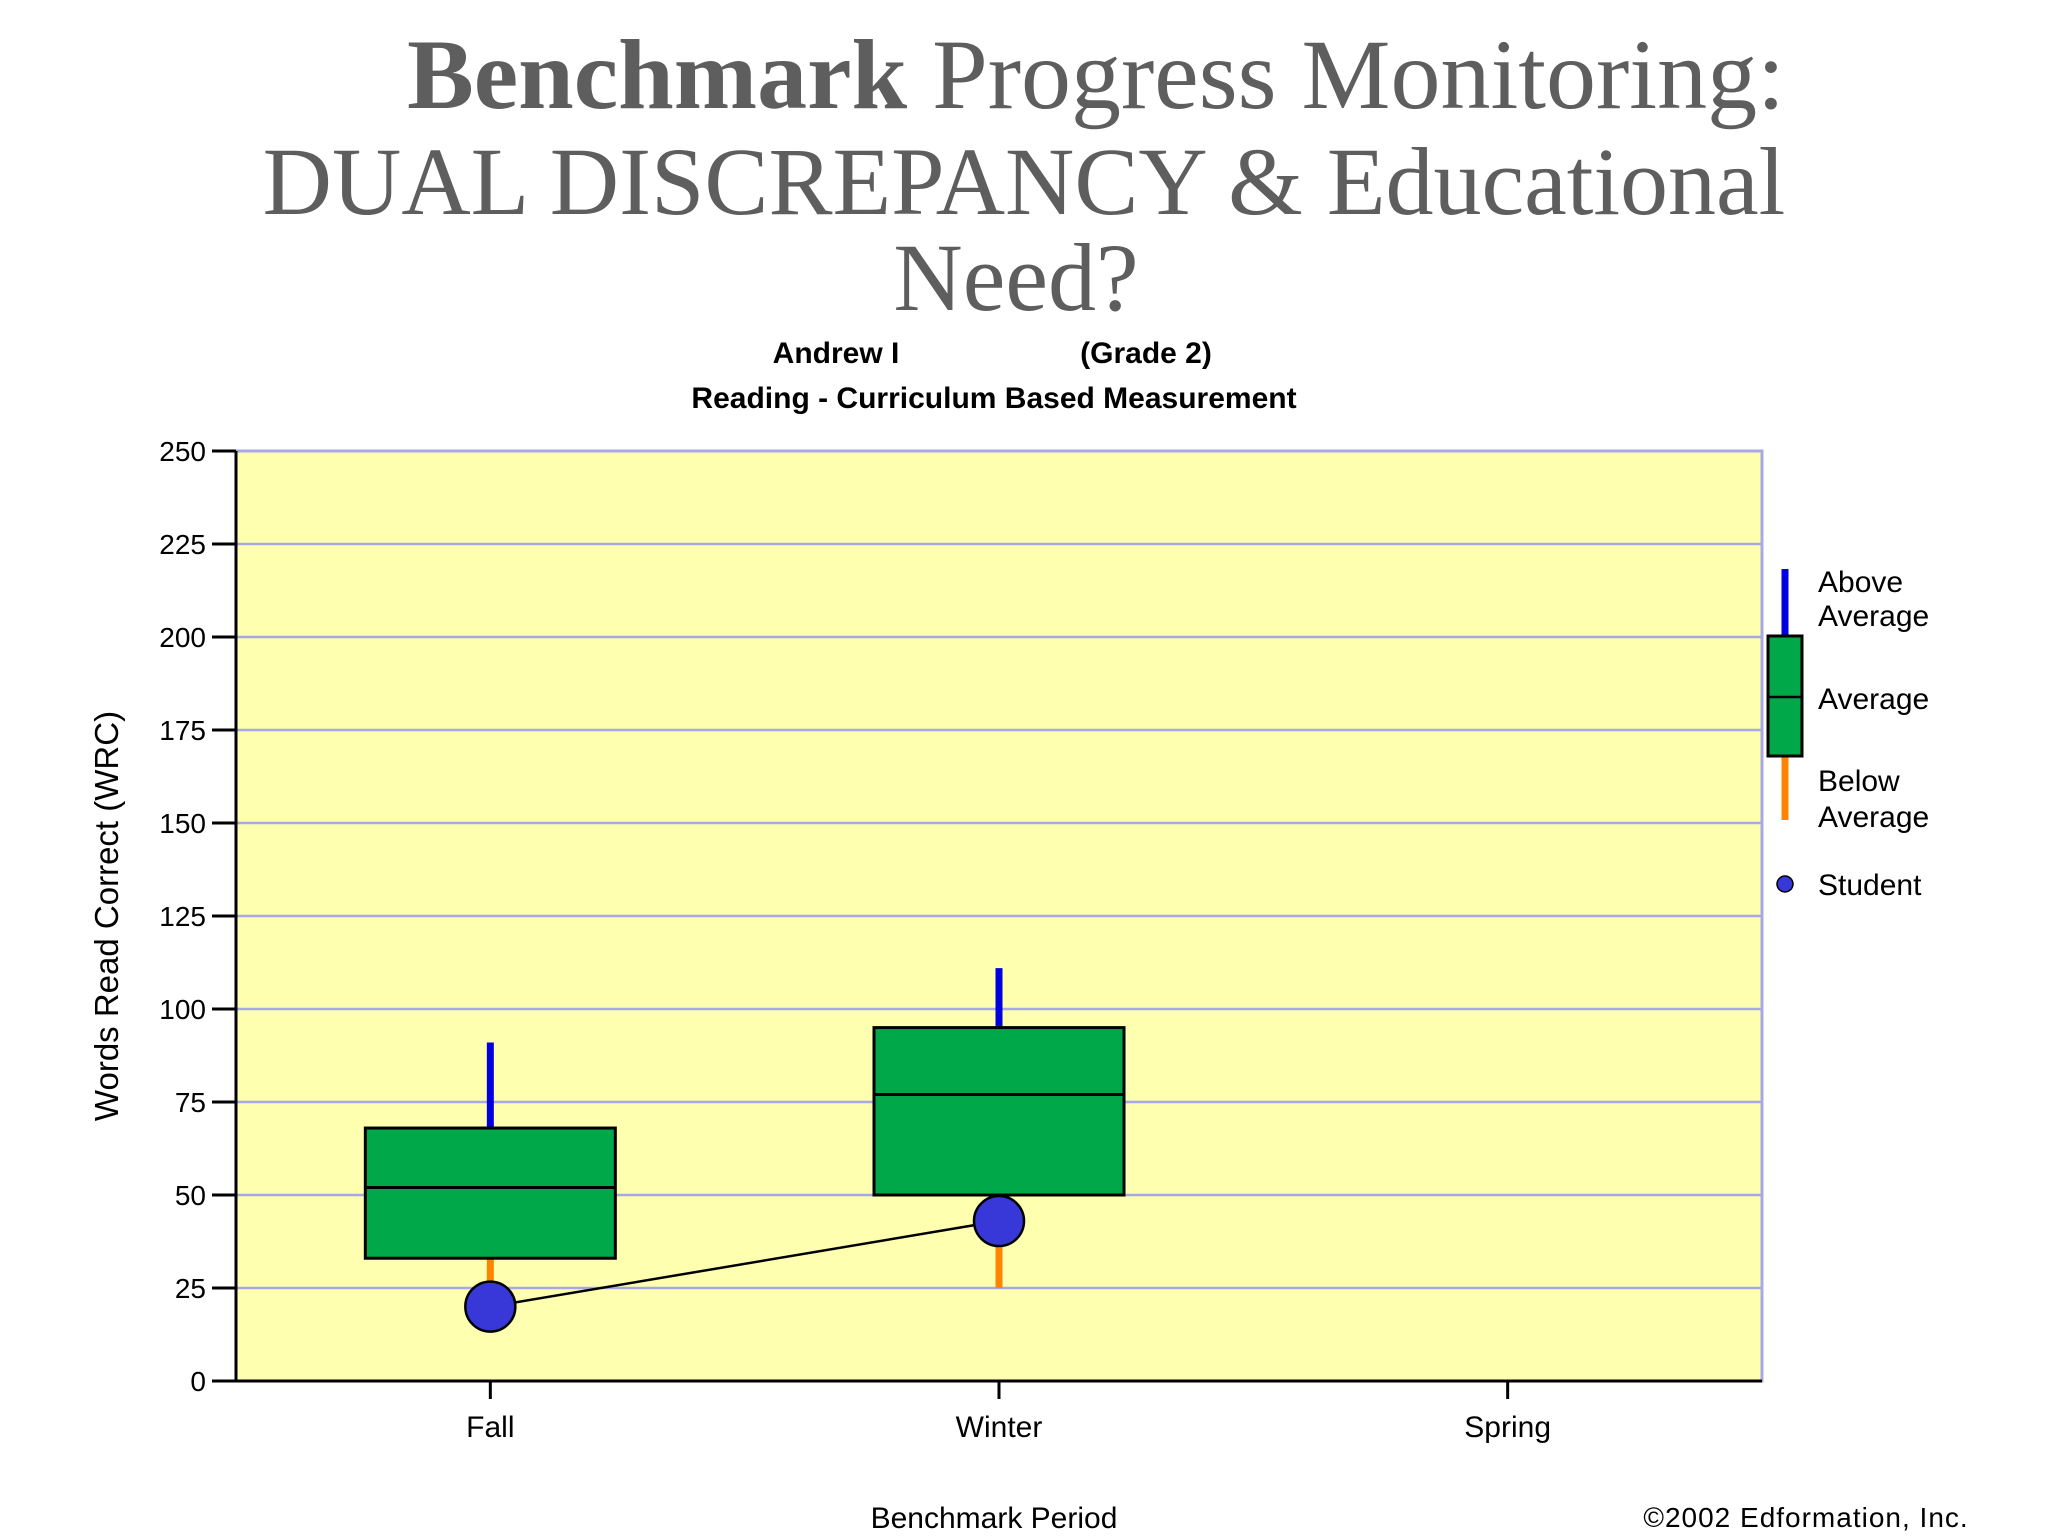  What do you see at coordinates (190, 1288) in the screenshot?
I see `y-tick-label: 25` at bounding box center [190, 1288].